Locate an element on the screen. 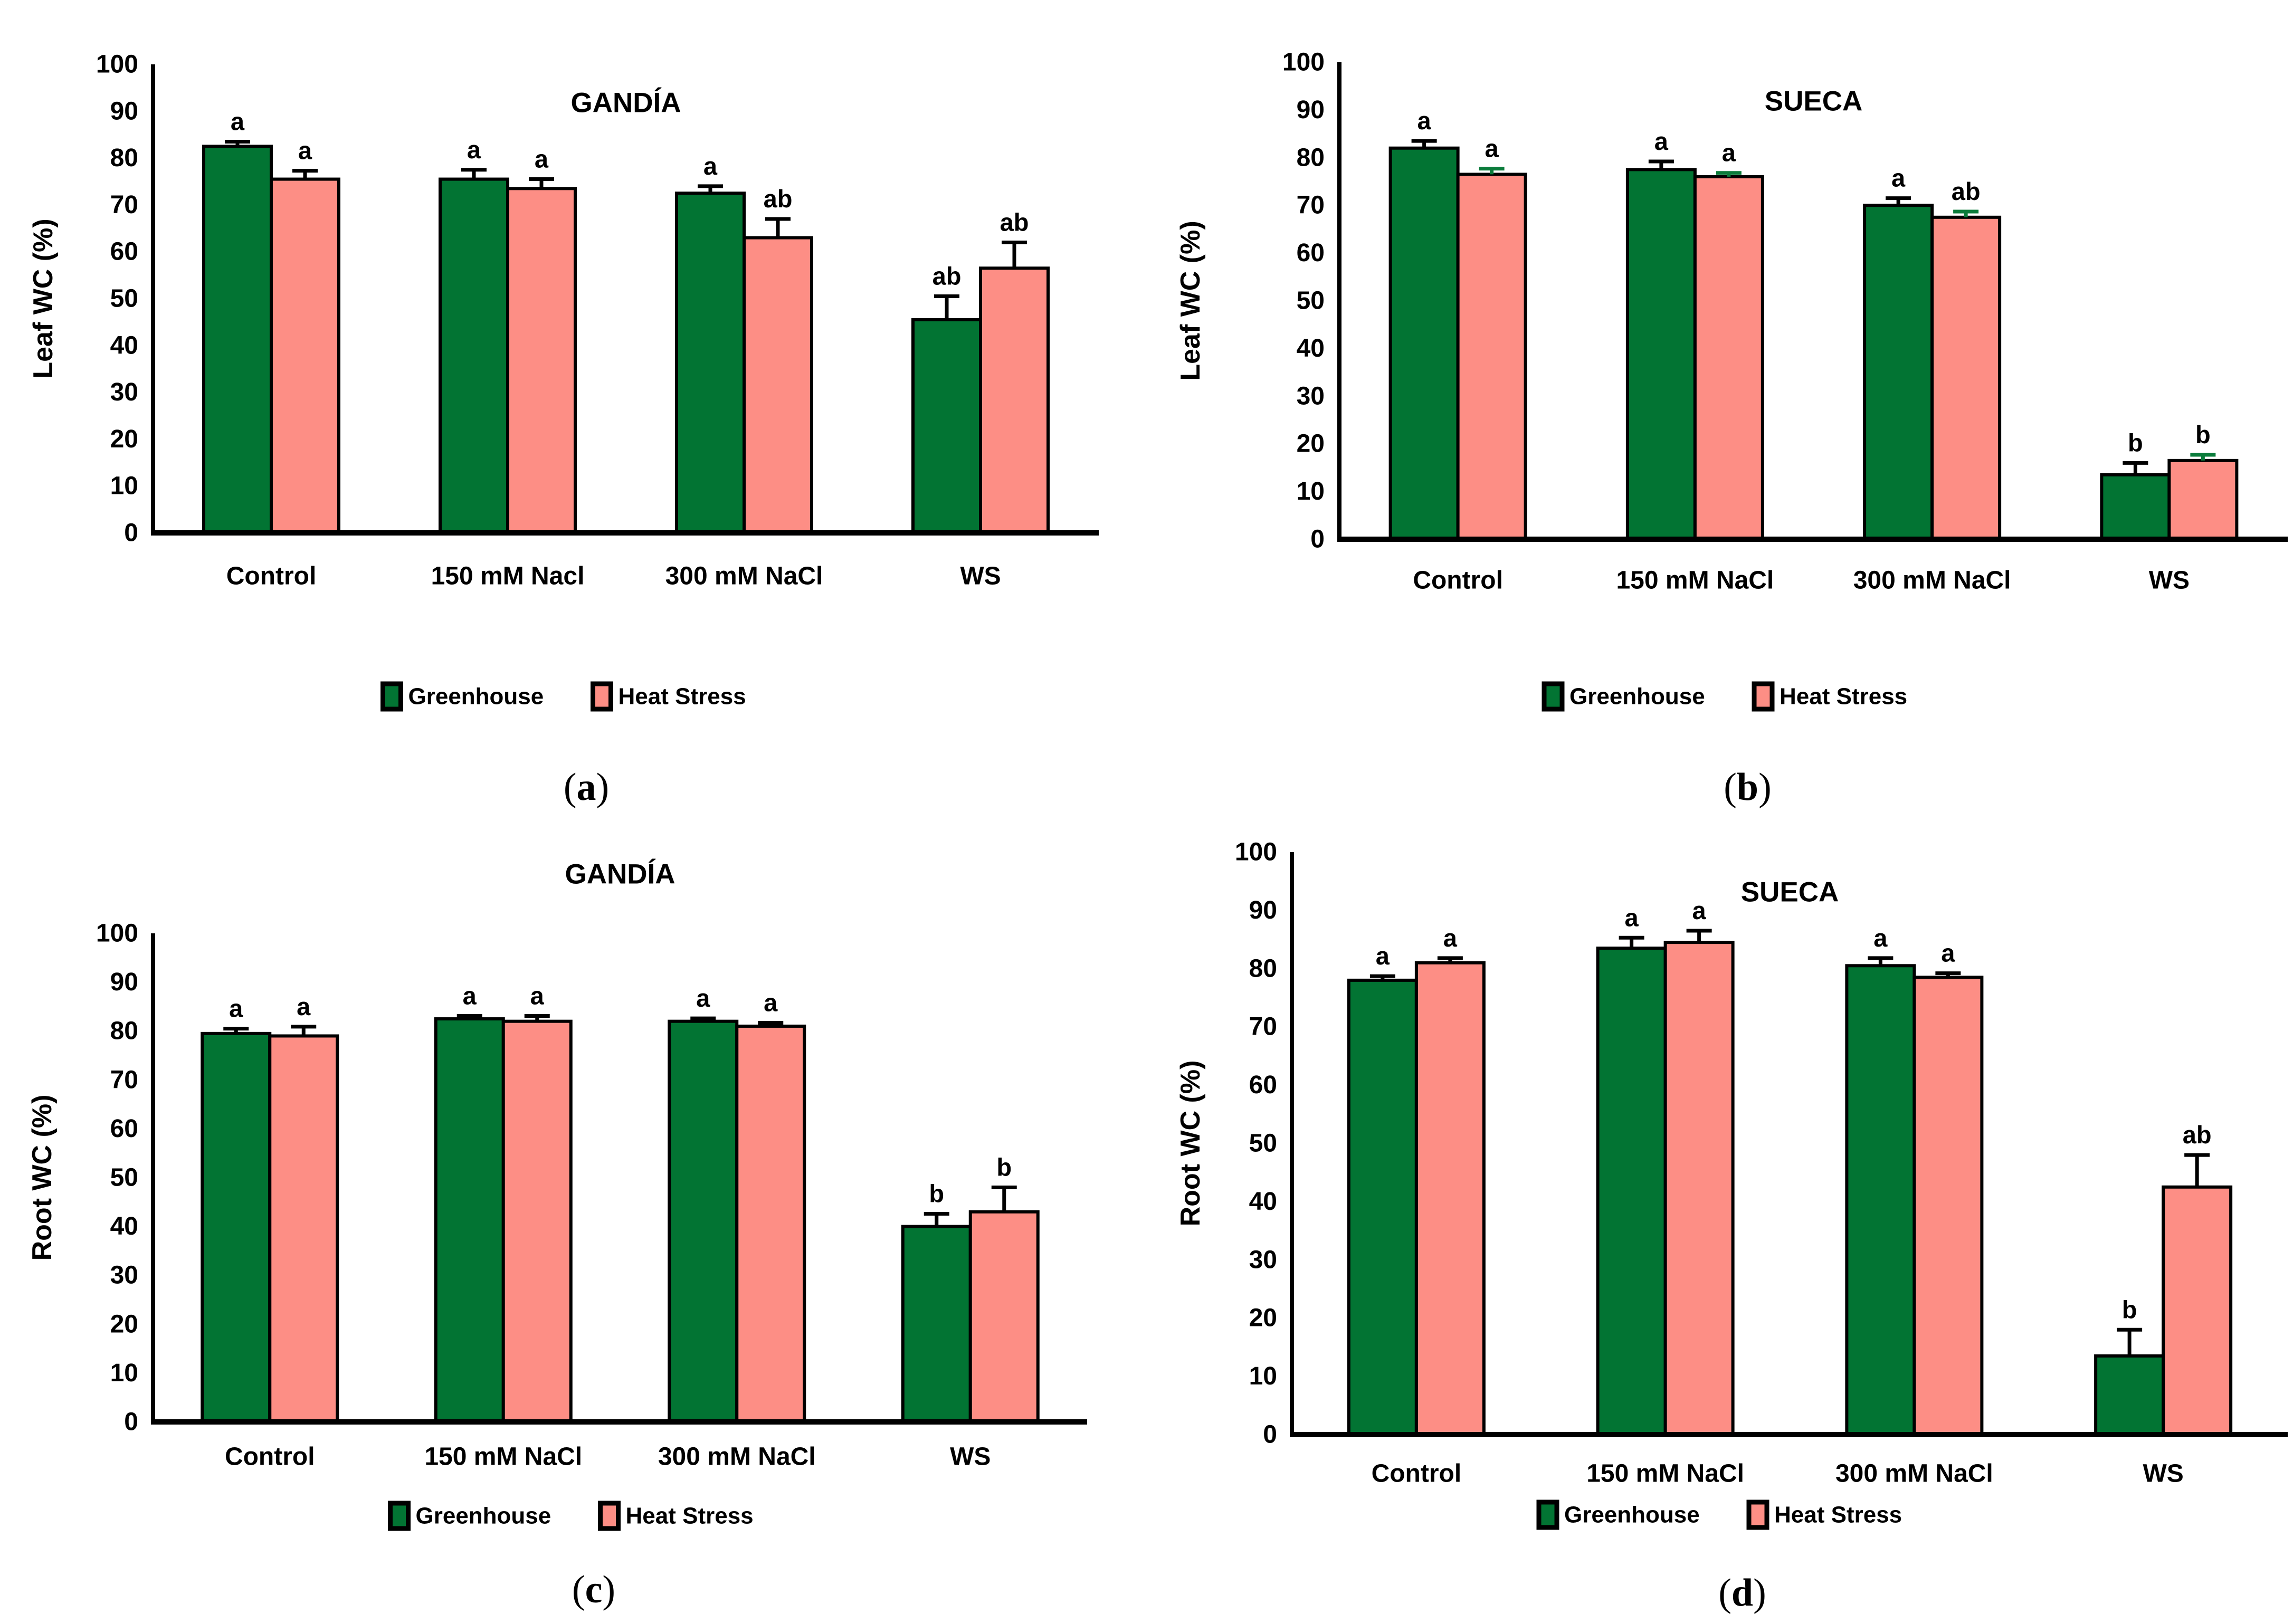 The height and width of the screenshot is (1624, 2293). bar-heat-stress-ws is located at coordinates (2203, 499).